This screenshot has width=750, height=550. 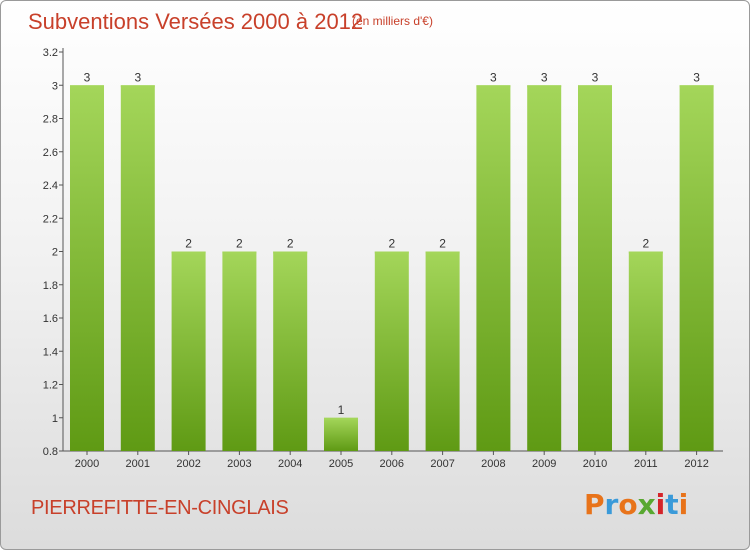 I want to click on x-tick-label: 2008, so click(x=493, y=464).